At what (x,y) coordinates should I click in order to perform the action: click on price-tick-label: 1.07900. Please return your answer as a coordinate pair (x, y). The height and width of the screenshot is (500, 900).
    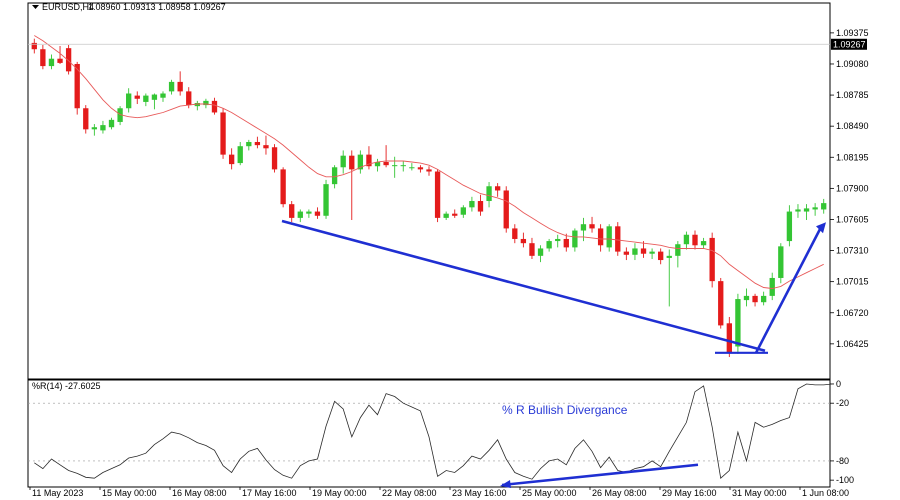
    Looking at the image, I should click on (852, 188).